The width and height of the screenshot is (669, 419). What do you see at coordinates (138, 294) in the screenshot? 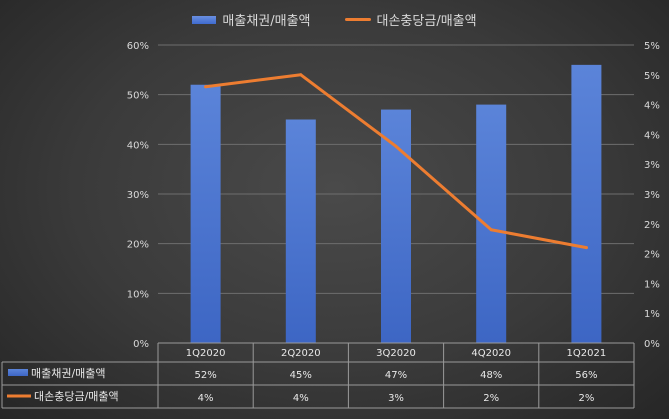
I see `y-left-tick-label: 10%` at bounding box center [138, 294].